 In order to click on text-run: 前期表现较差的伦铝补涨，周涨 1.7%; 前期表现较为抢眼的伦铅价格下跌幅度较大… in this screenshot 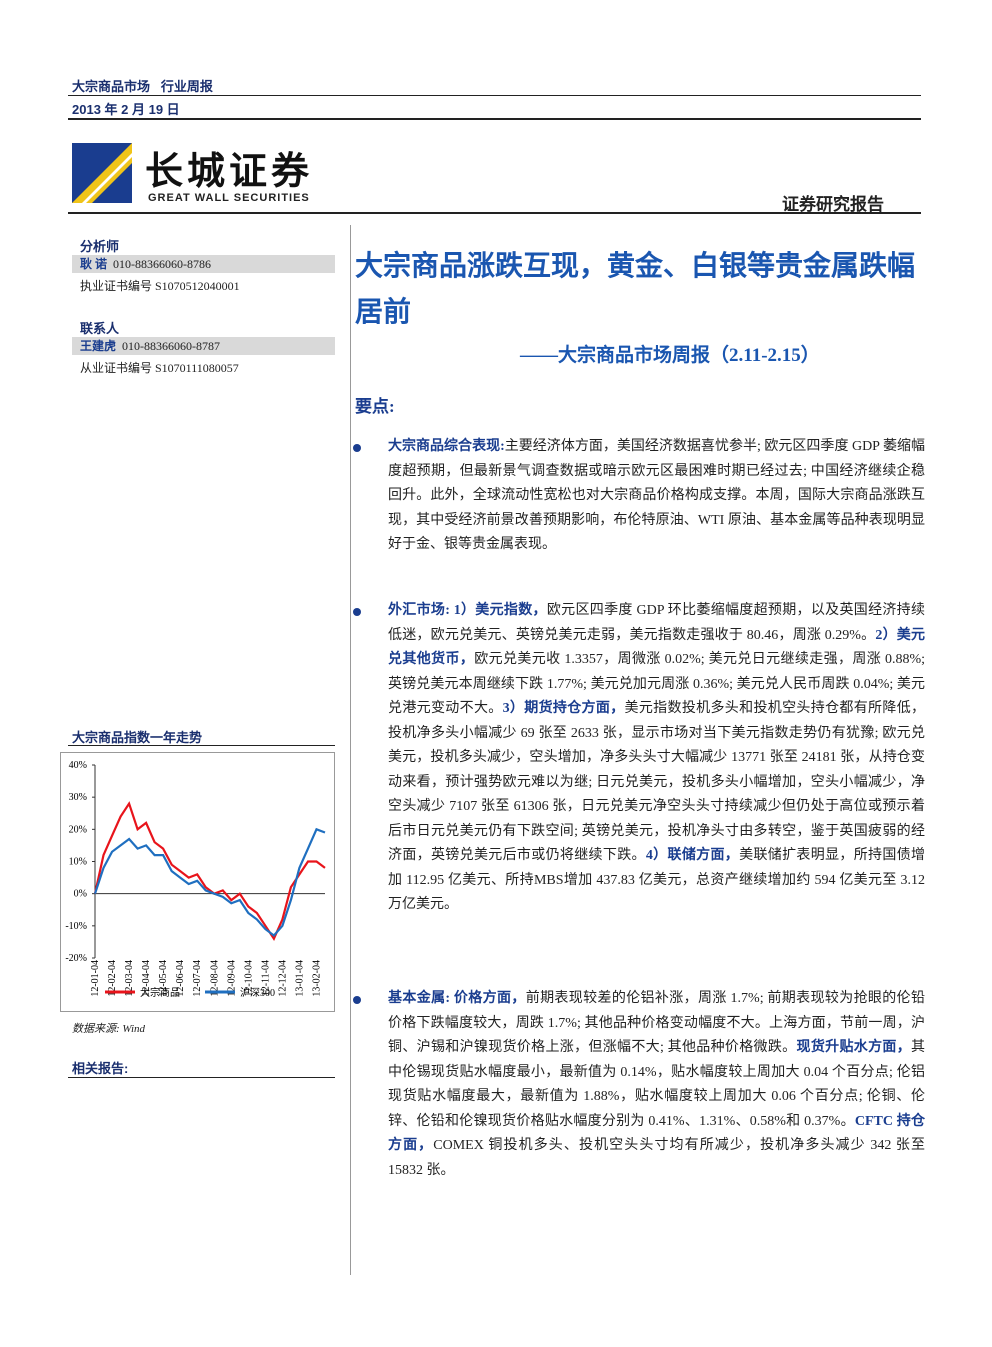, I will do `click(656, 1023)`.